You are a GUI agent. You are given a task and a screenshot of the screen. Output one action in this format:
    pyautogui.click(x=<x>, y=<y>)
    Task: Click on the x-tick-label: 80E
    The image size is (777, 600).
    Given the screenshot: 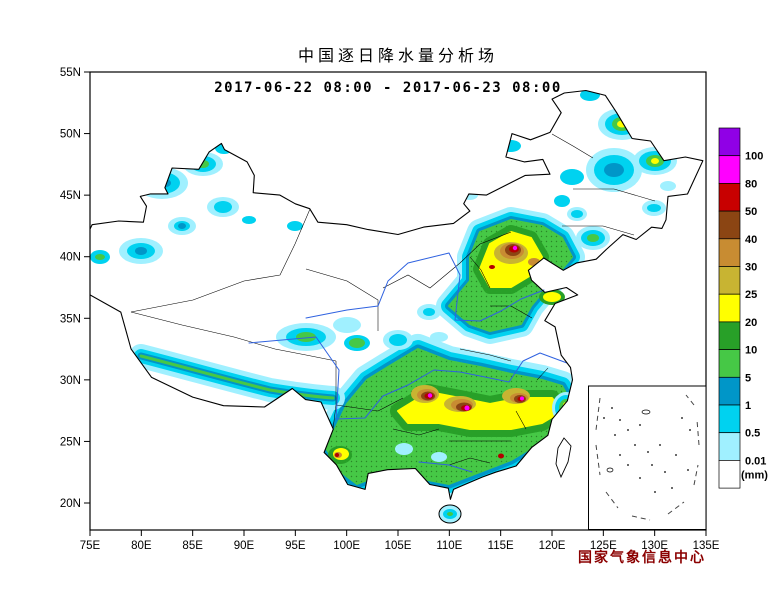 What is the action you would take?
    pyautogui.click(x=141, y=546)
    